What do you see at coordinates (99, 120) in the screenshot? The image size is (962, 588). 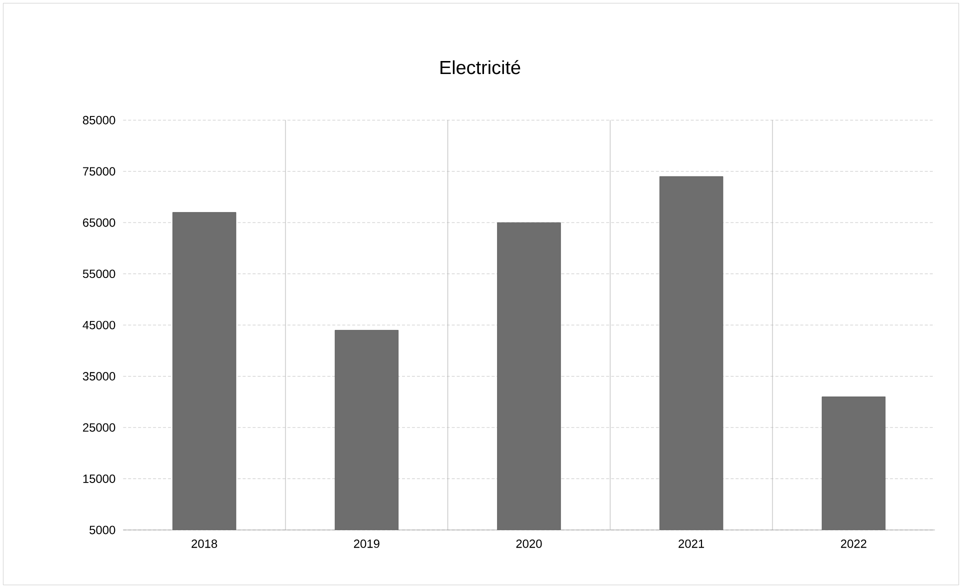 I see `y-tick-label: 85000` at bounding box center [99, 120].